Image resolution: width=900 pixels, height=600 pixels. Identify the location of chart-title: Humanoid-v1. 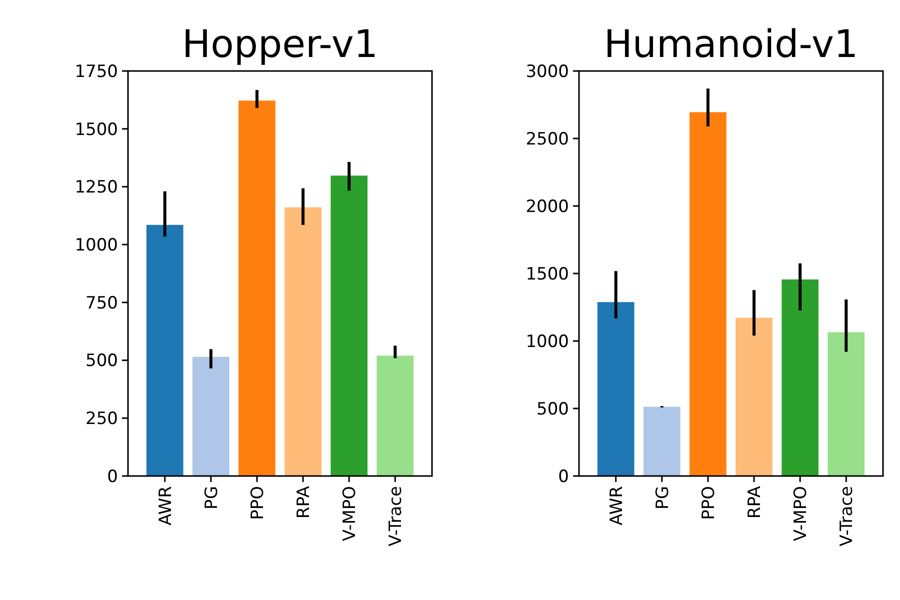
(731, 44).